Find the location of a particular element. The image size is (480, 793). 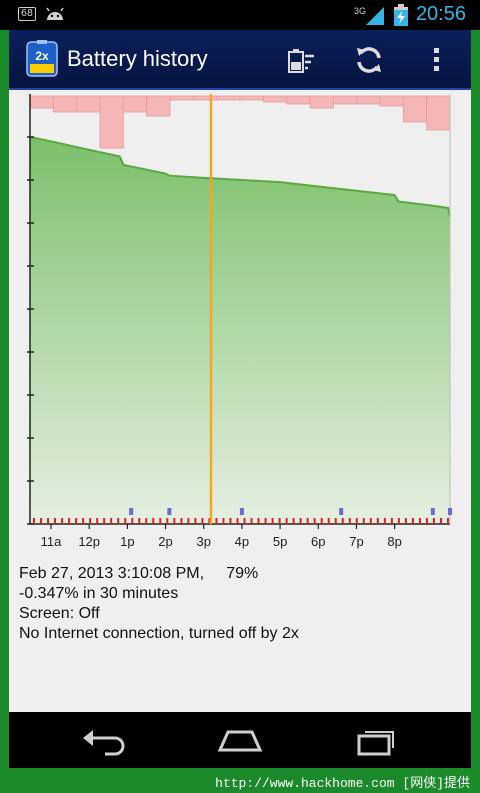

overflow-menu-icon is located at coordinates (437, 60).